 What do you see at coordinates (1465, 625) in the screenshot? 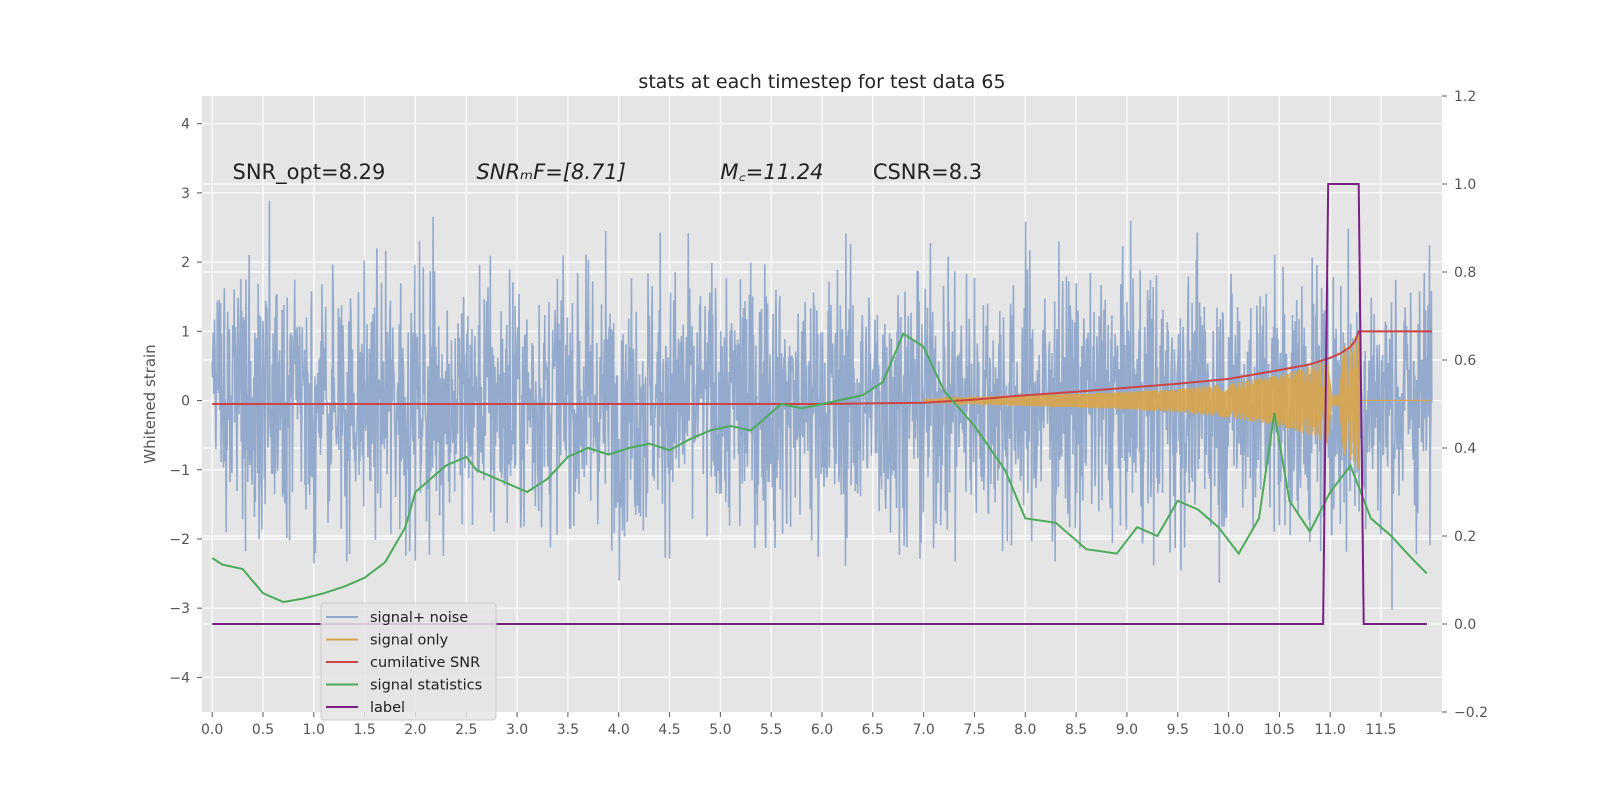
I see `y2-tick-label: 0.0` at bounding box center [1465, 625].